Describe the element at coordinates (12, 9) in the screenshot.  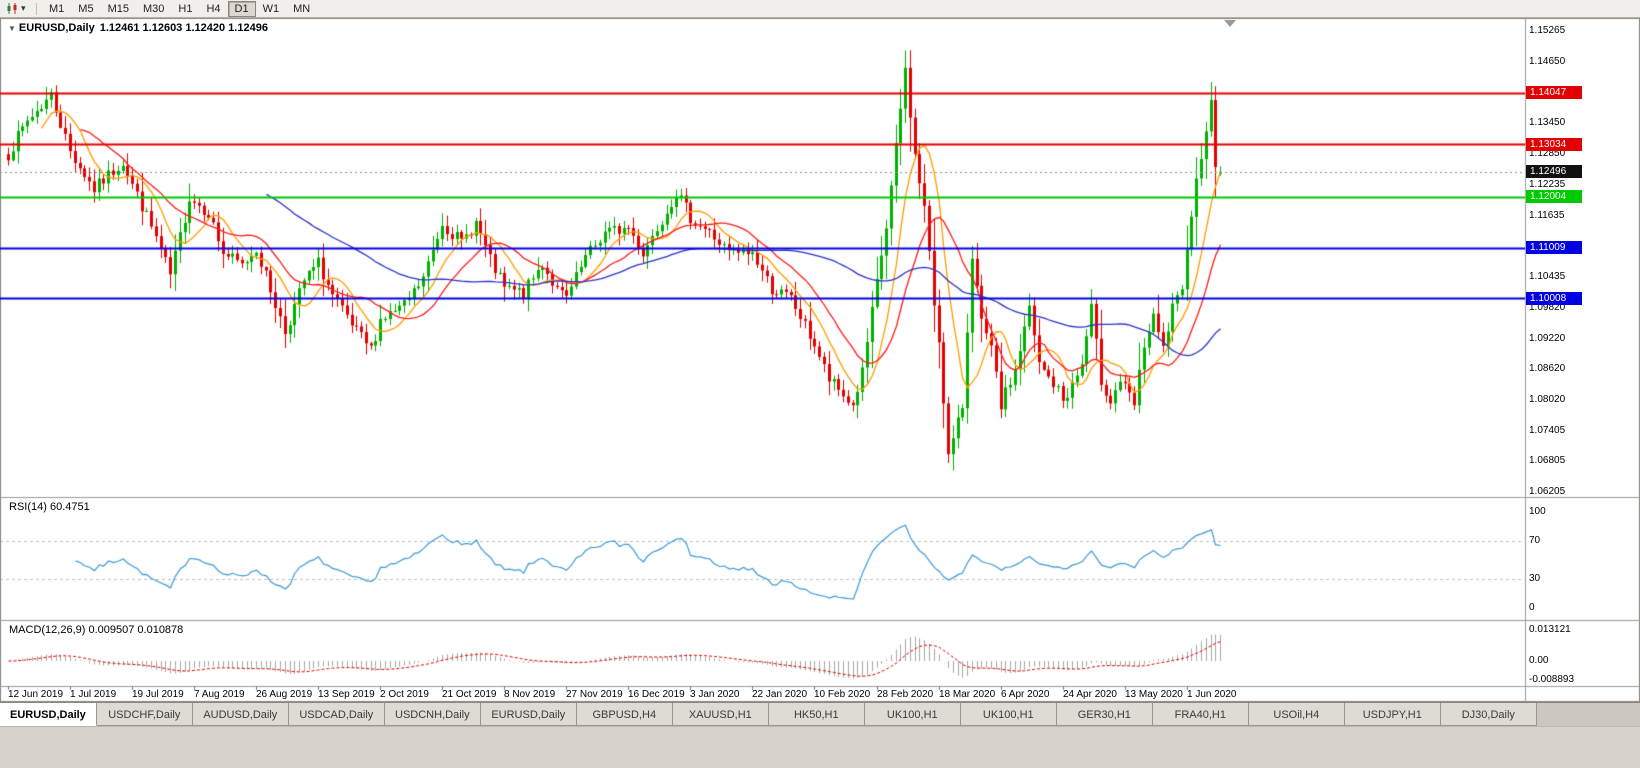
I see `candlestick-chart-icon` at that location.